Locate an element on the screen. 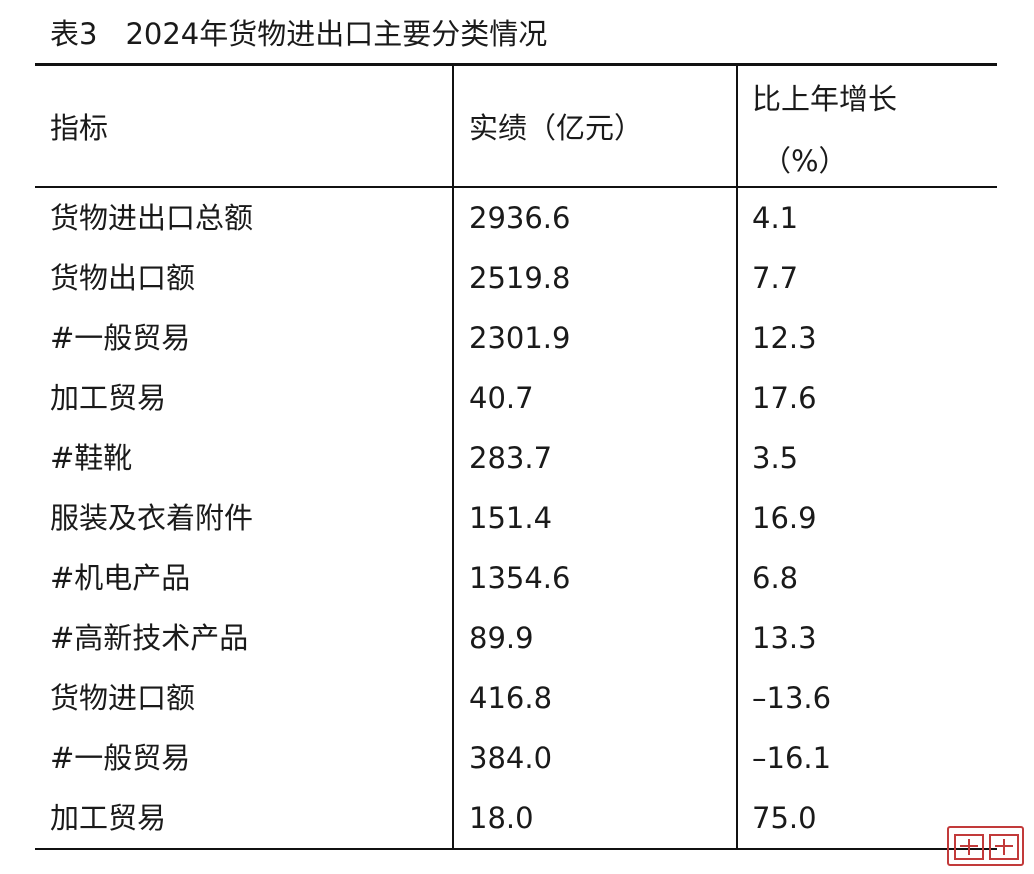 Image resolution: width=1034 pixels, height=874 pixels. table-row: 货物出口额 2519.8 7.7 is located at coordinates (517, 278).